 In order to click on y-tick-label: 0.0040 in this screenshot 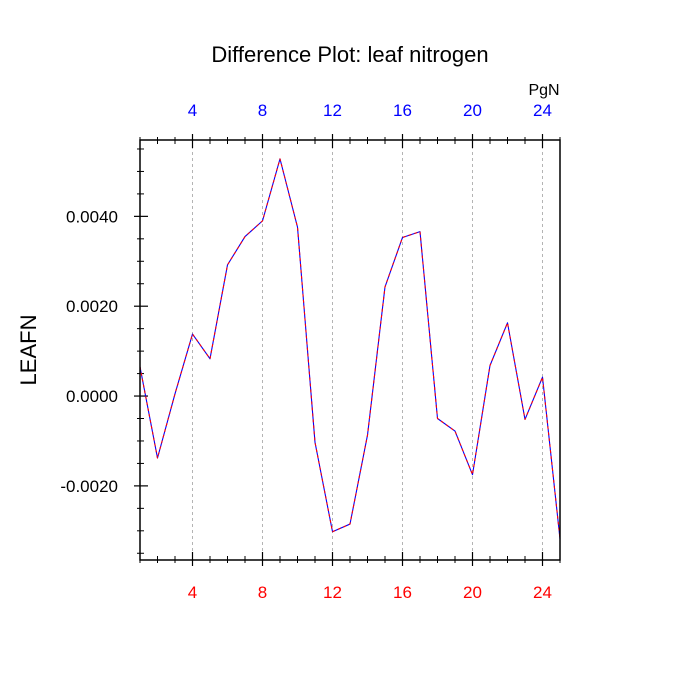, I will do `click(92, 216)`.